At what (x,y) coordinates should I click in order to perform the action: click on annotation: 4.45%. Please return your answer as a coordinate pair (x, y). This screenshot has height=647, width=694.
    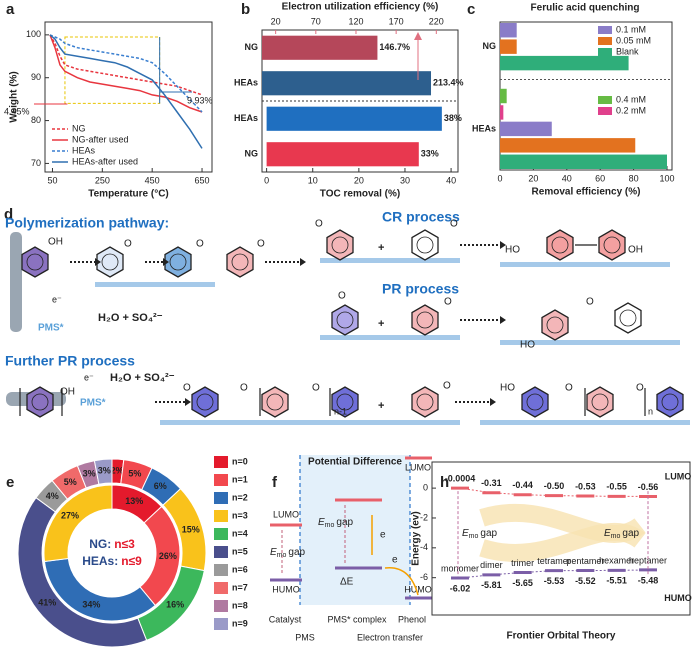
    Looking at the image, I should click on (17, 111).